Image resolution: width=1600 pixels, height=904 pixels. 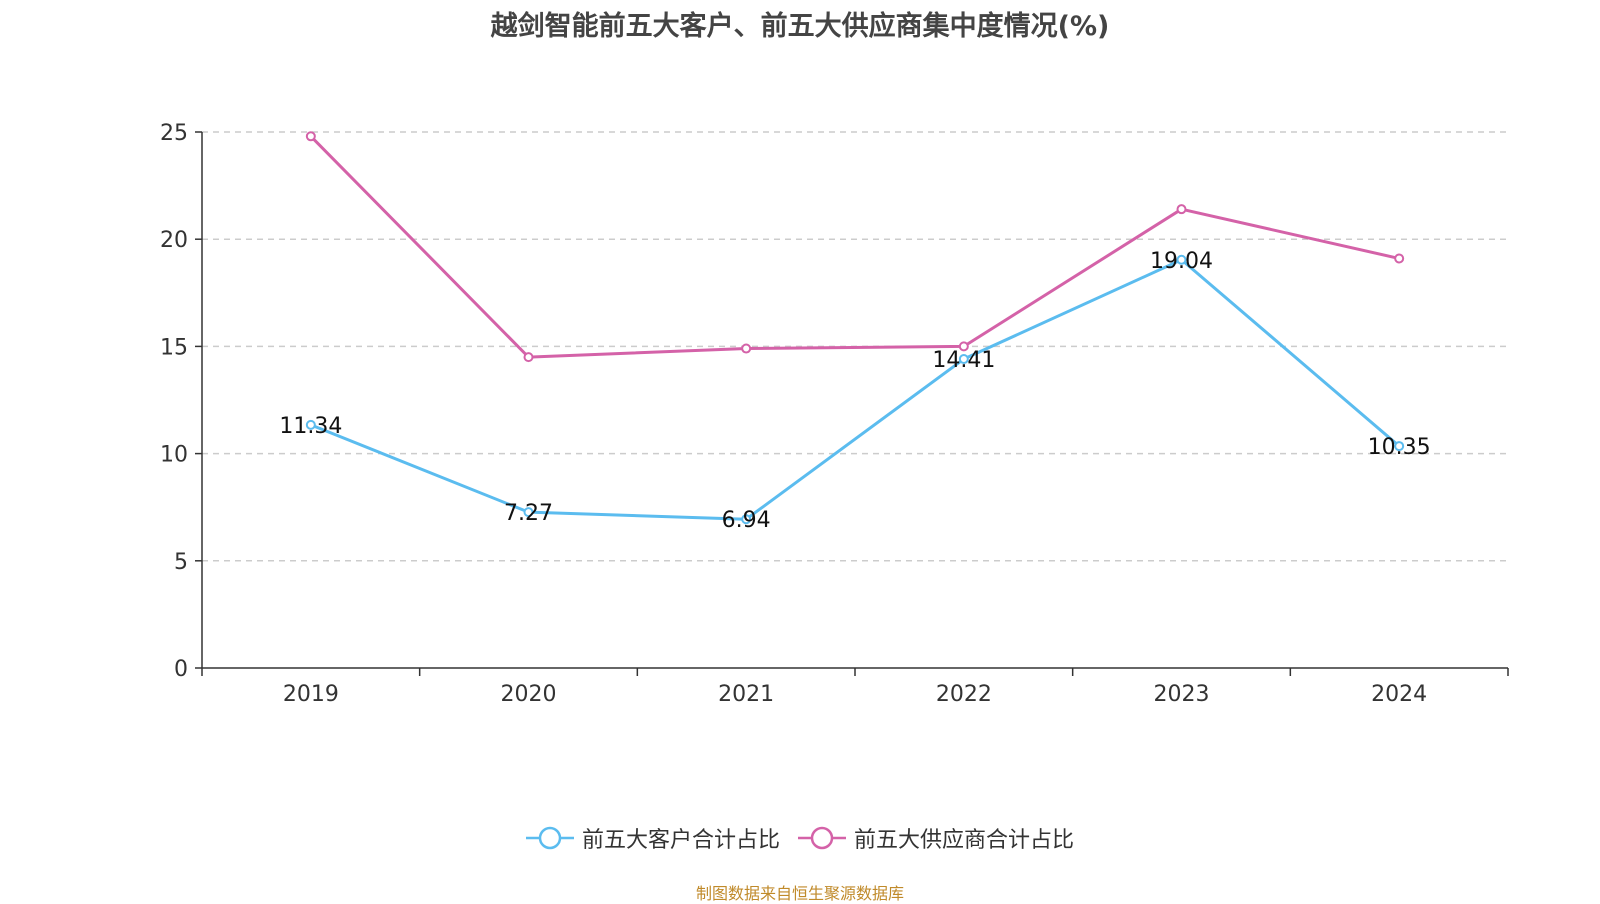 What do you see at coordinates (181, 562) in the screenshot?
I see `y-tick-label: 5` at bounding box center [181, 562].